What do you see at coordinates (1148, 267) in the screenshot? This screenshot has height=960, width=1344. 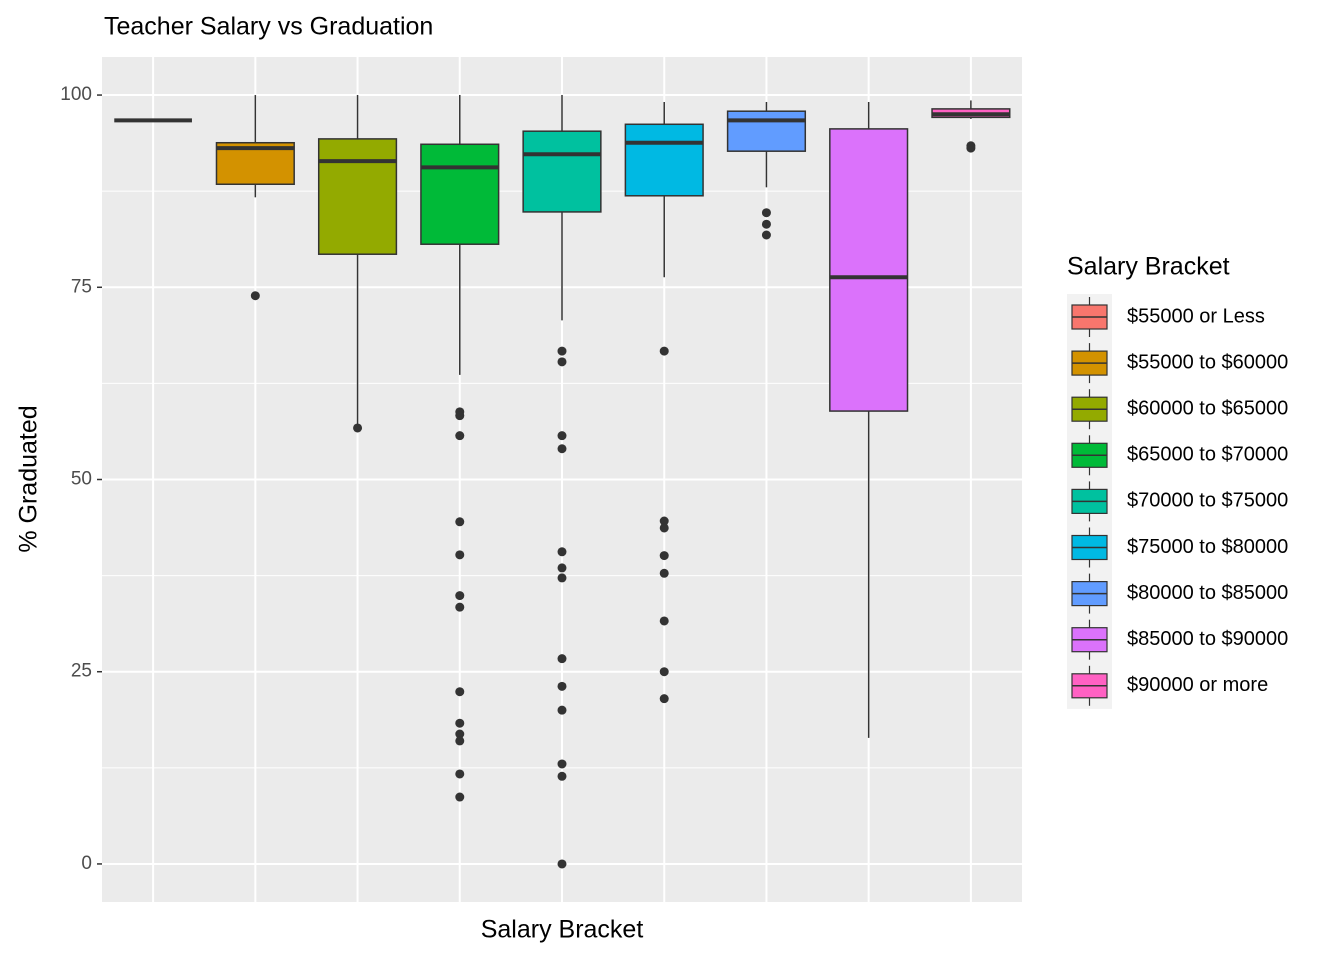 I see `legend-title: Salary Bracket` at bounding box center [1148, 267].